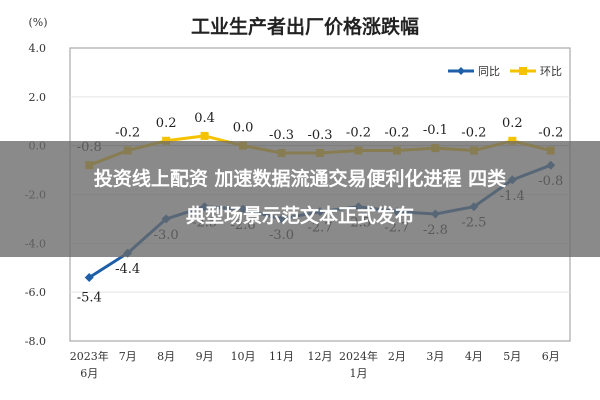  I want to click on y-tick-label: -6.0, so click(35, 292).